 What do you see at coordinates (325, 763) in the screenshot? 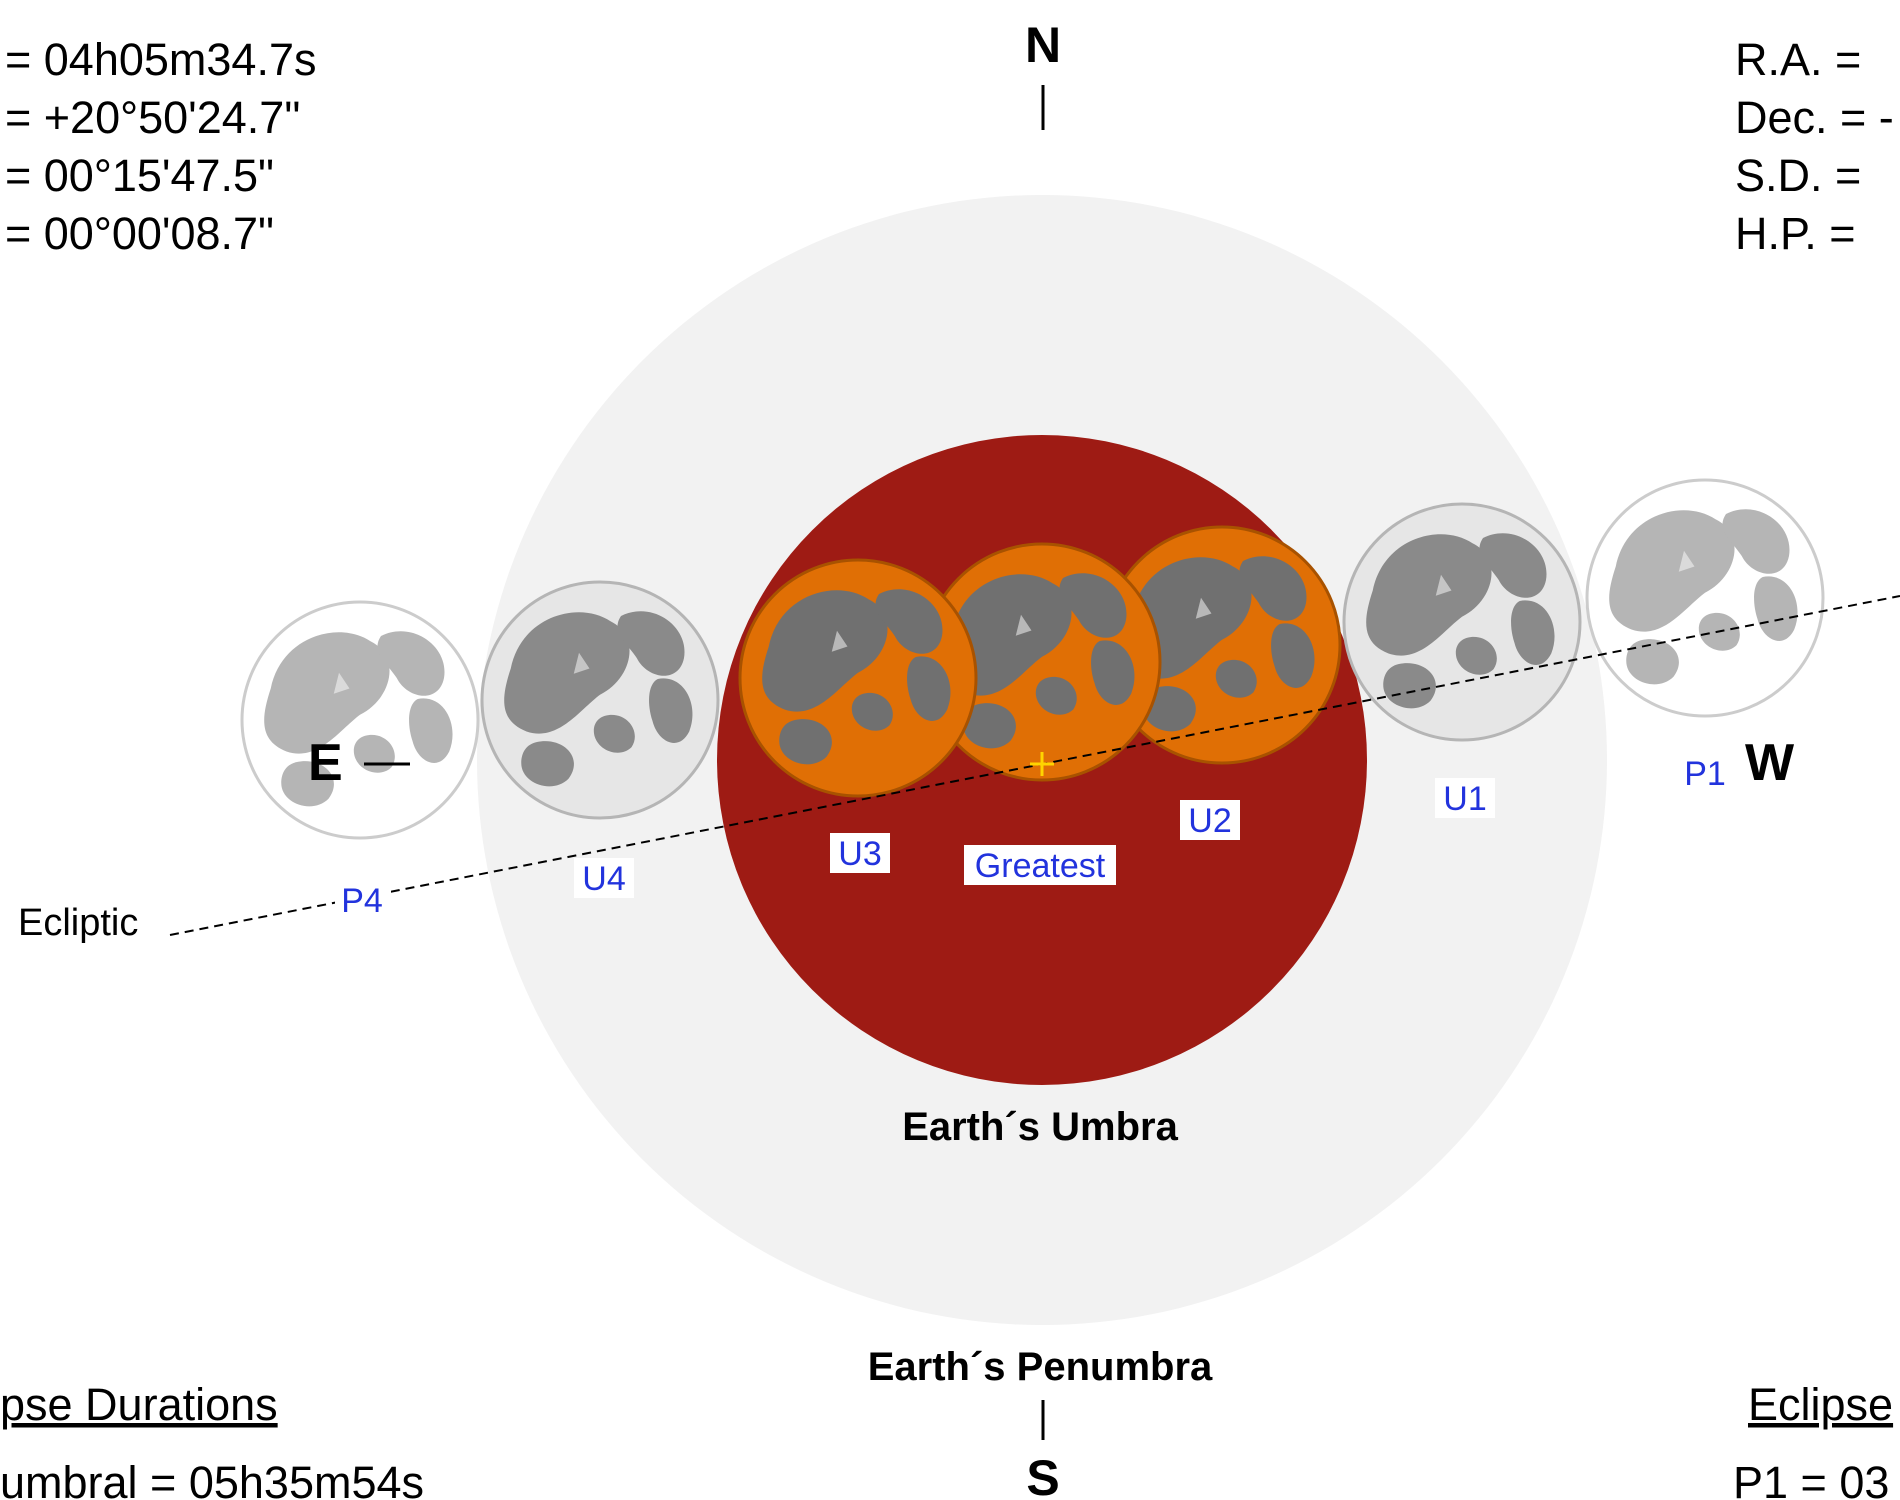
I see `compass-east: E` at bounding box center [325, 763].